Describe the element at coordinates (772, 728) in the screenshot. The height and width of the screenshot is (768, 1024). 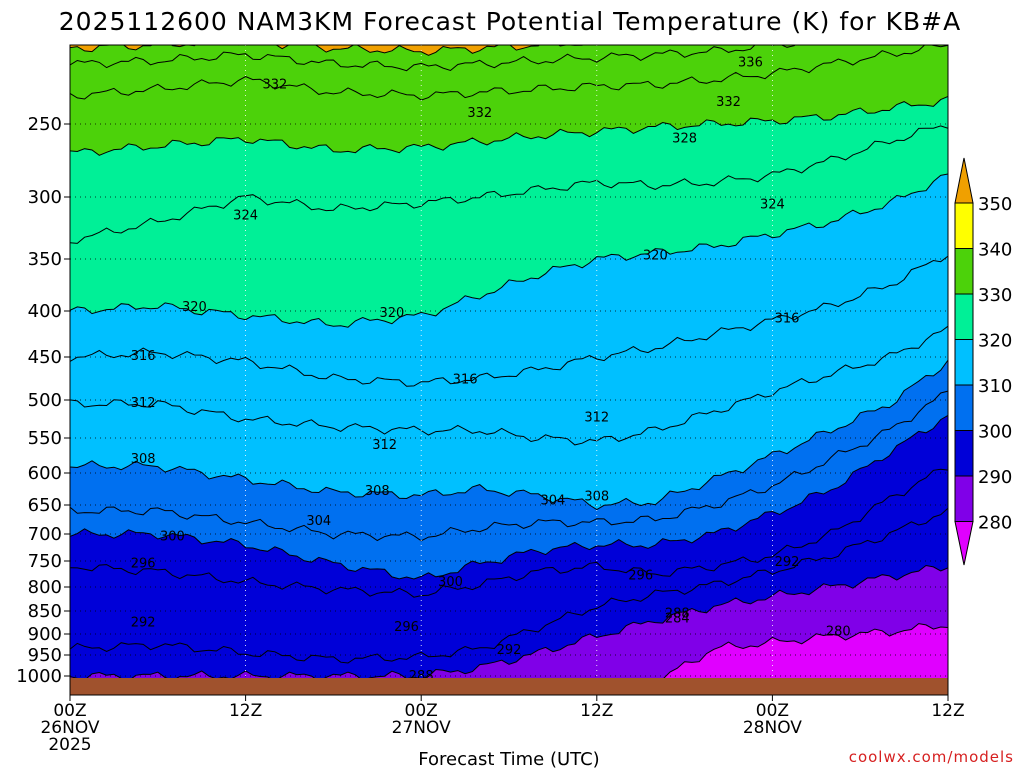
I see `x-tick-label: 28NOV` at that location.